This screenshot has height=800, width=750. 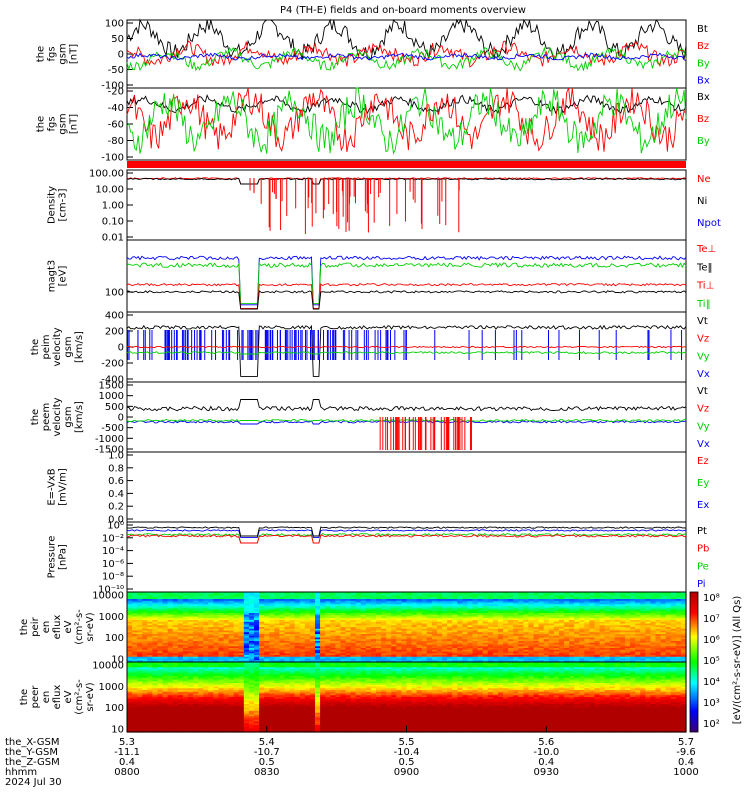 I want to click on y-axis-label: the, so click(x=24, y=697).